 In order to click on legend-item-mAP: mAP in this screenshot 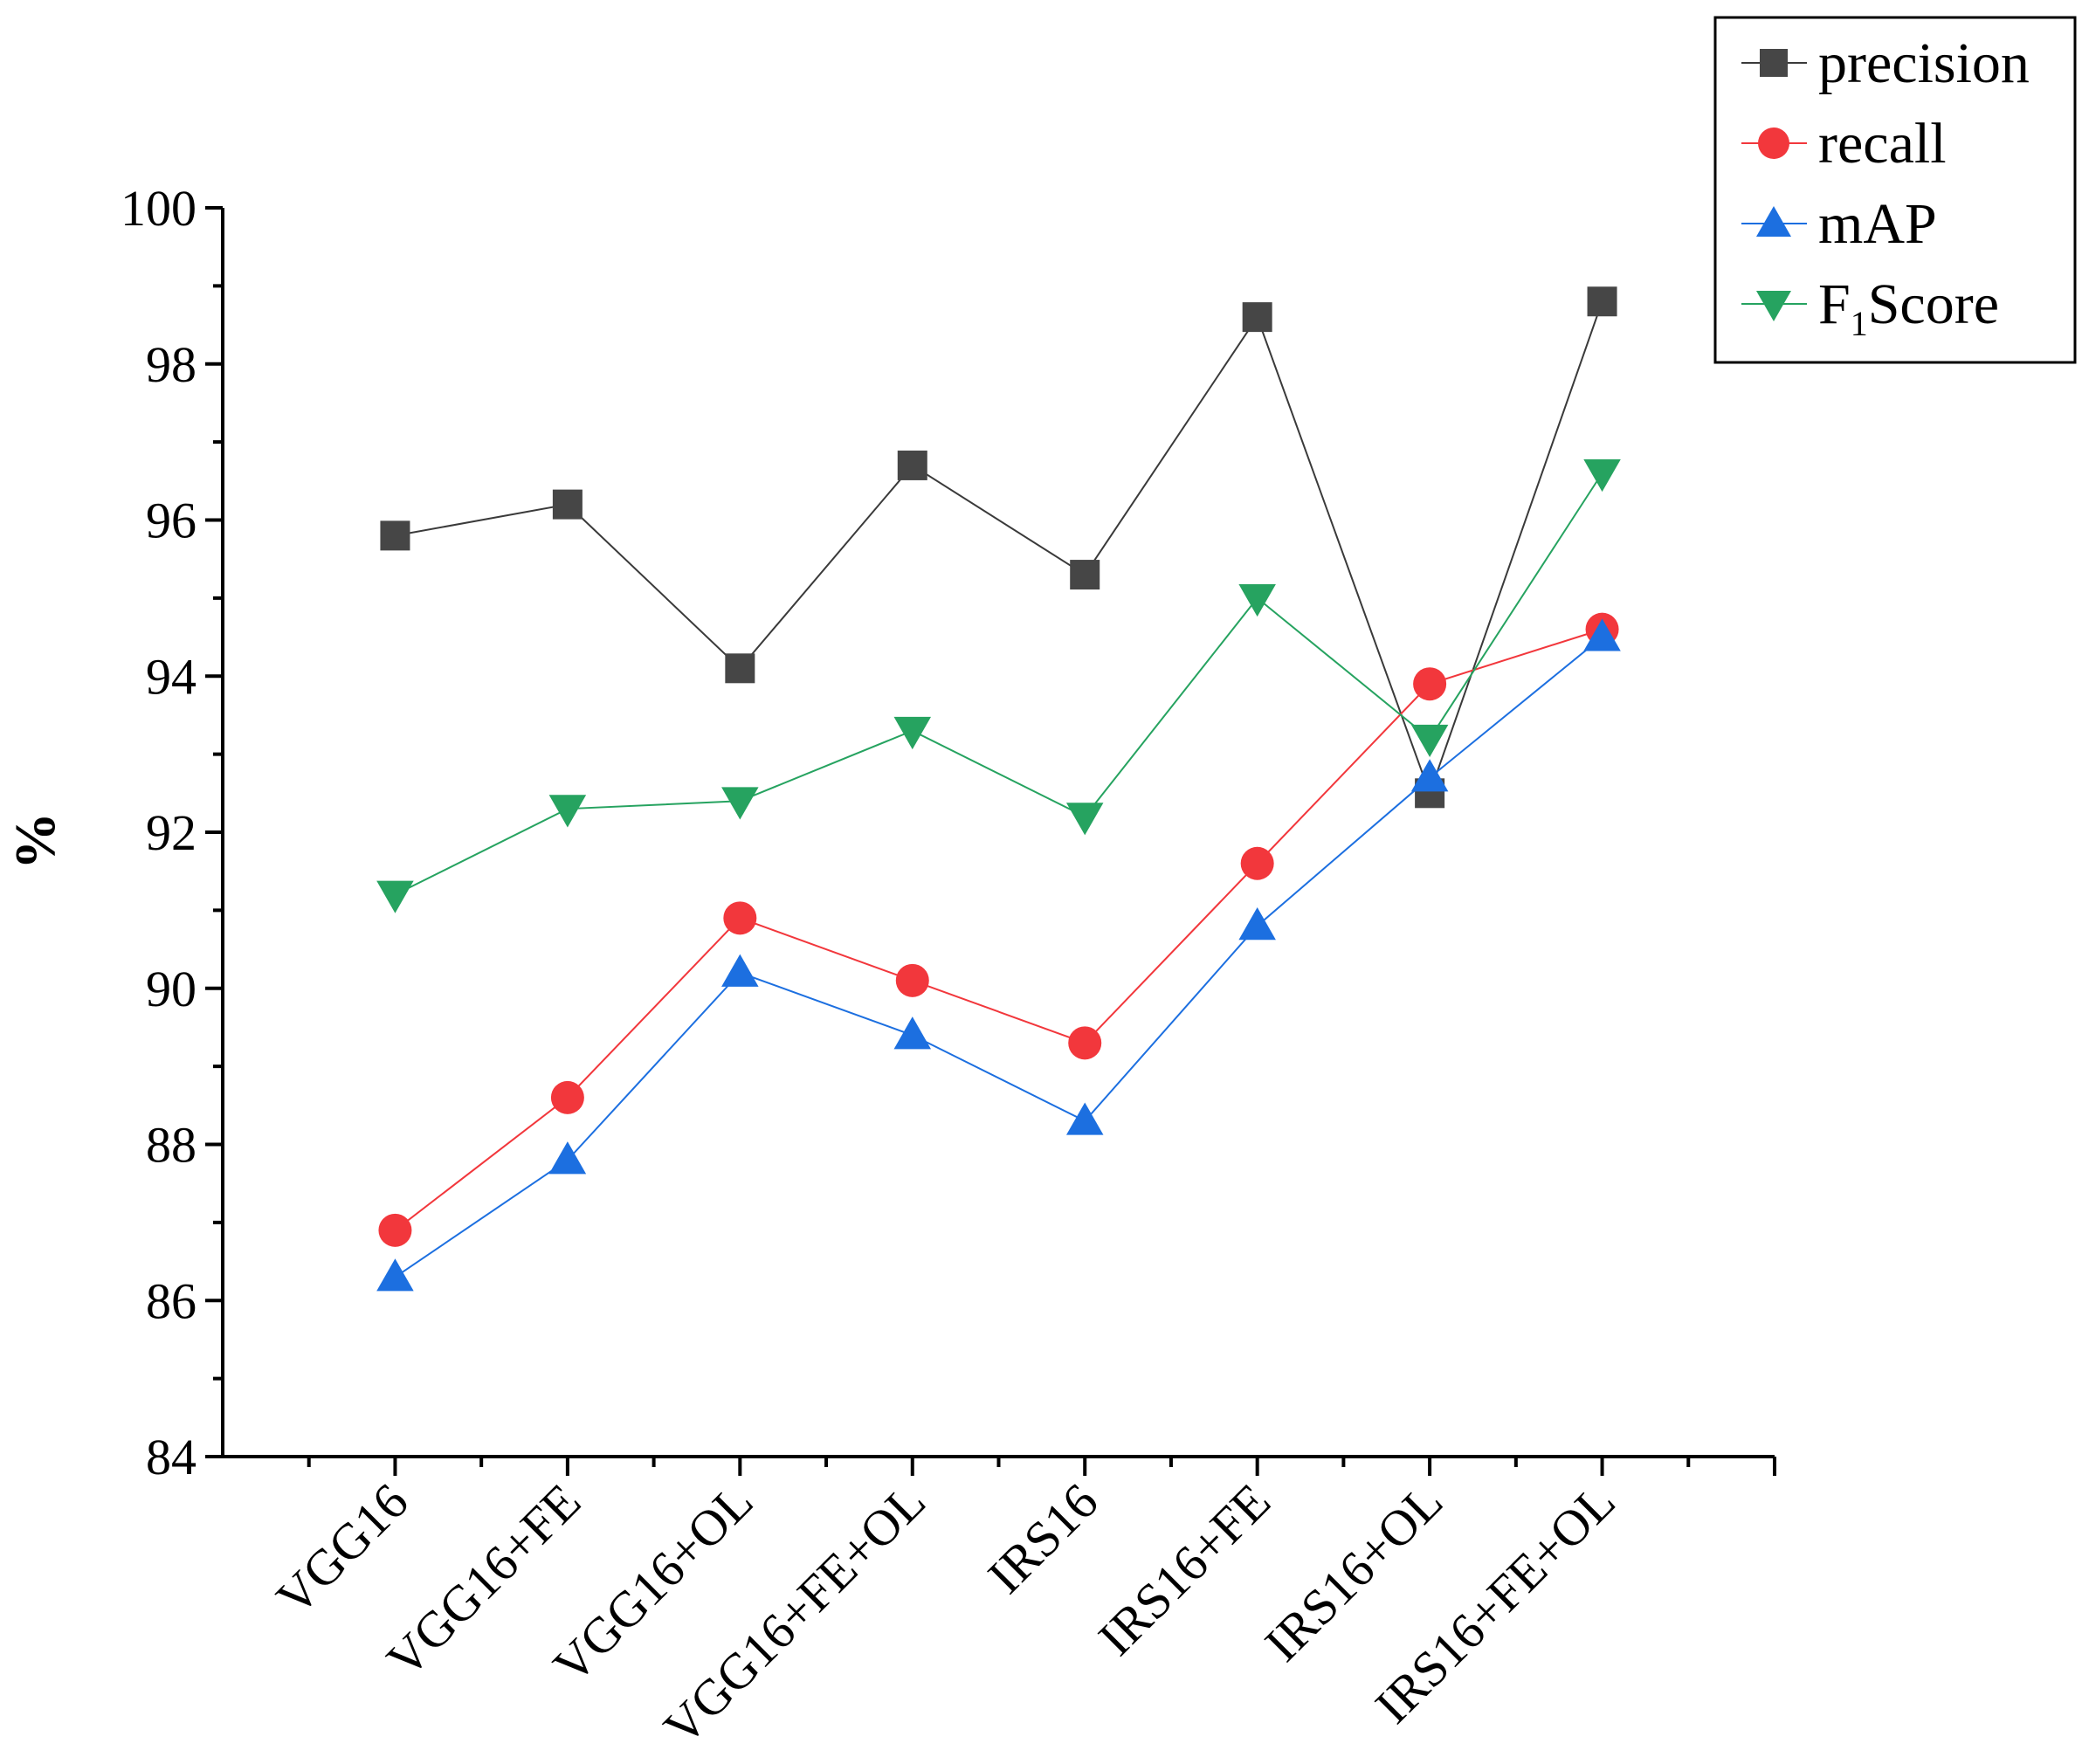, I will do `click(1839, 224)`.